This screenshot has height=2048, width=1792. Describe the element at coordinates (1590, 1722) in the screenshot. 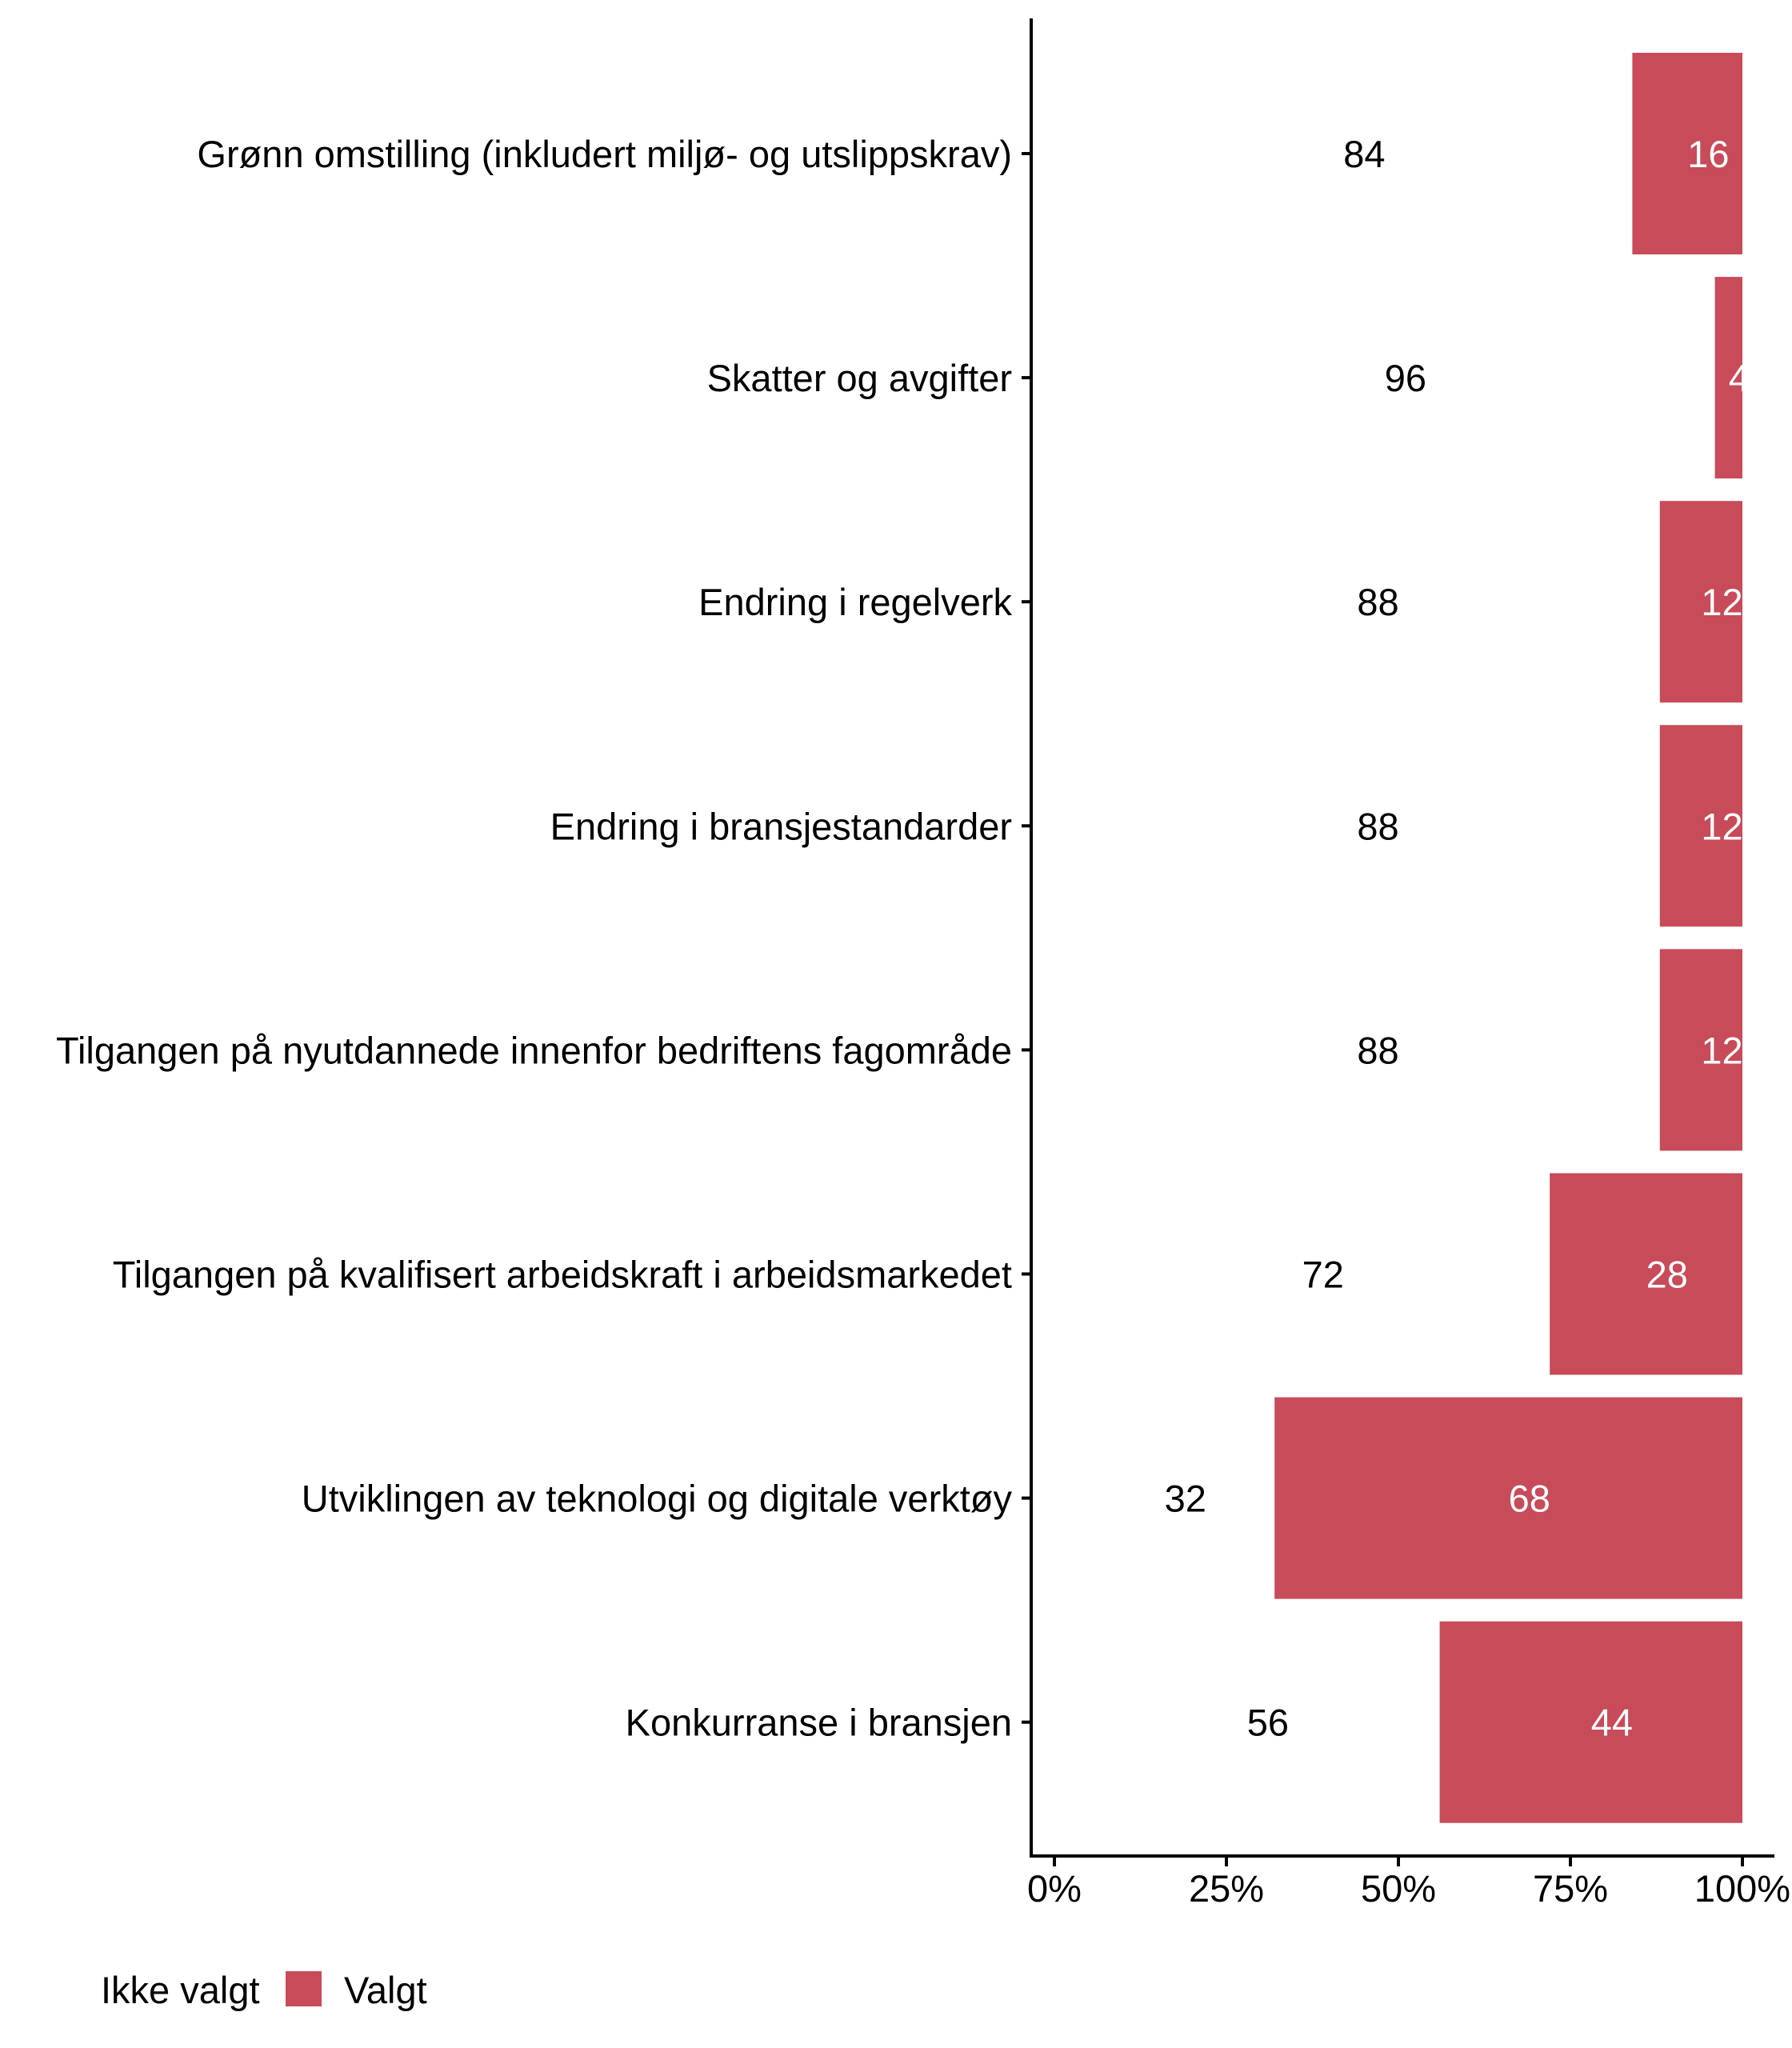

I see `bar-valgt-konkurranse-i-bransjen` at that location.